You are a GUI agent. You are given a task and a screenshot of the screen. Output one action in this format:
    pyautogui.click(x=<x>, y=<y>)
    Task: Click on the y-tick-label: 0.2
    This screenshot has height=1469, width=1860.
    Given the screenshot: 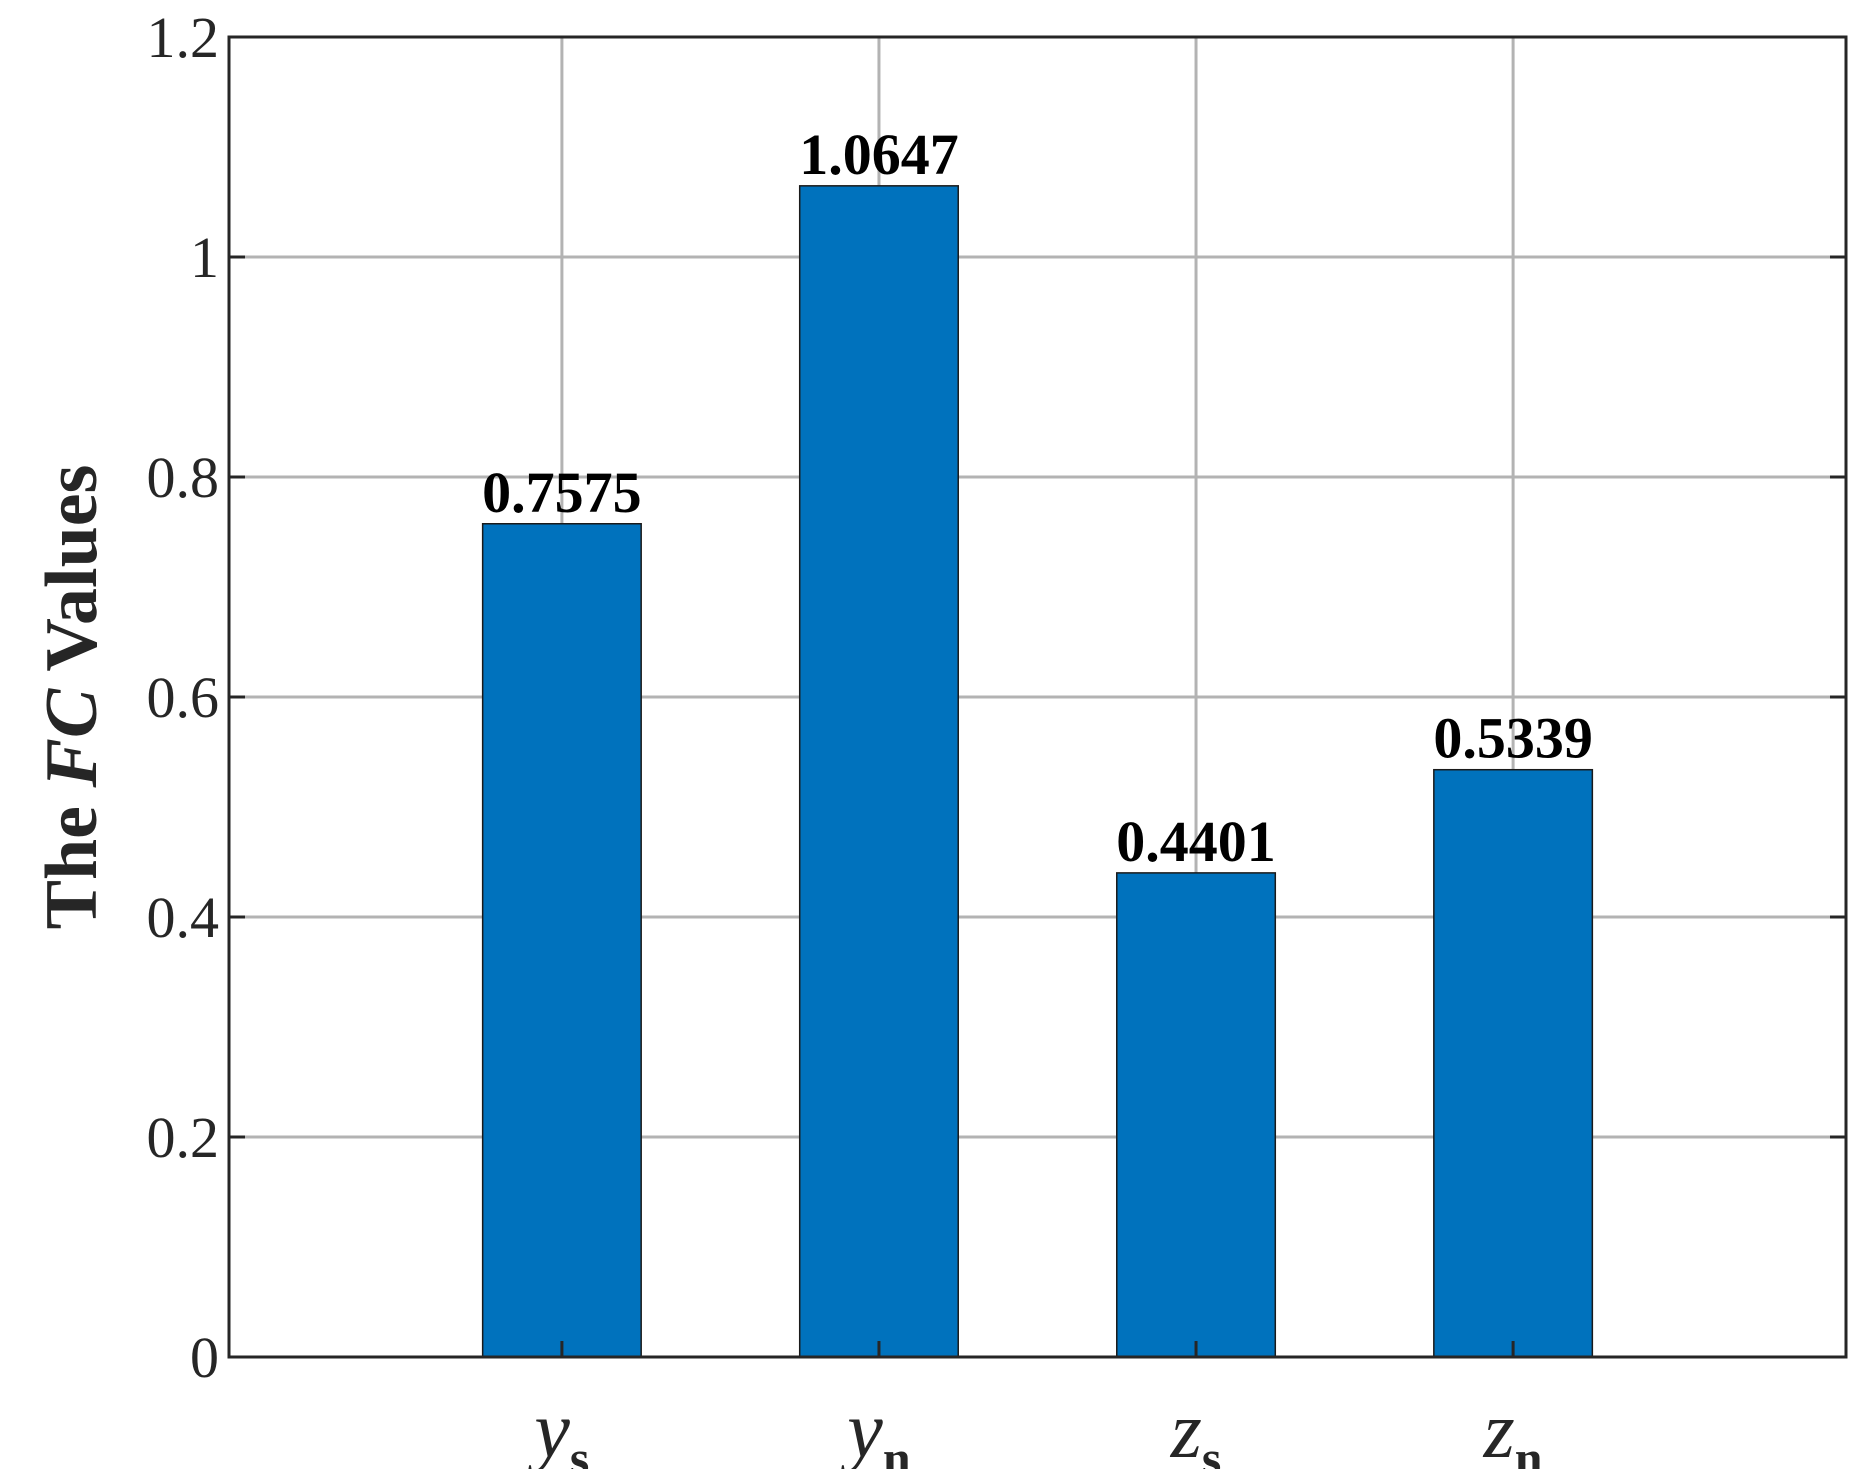 What is the action you would take?
    pyautogui.click(x=183, y=1137)
    